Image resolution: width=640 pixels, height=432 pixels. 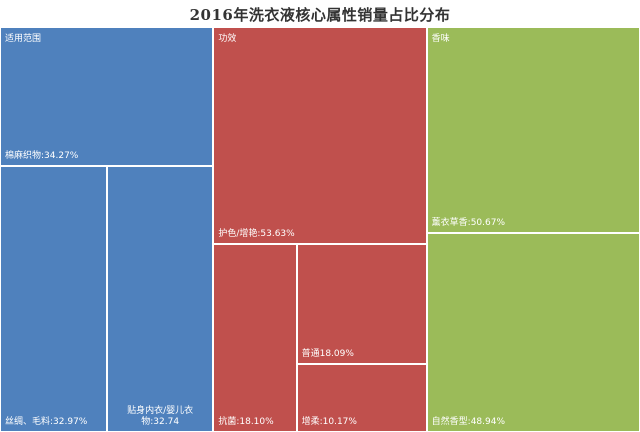 What do you see at coordinates (327, 354) in the screenshot?
I see `treemap-cell-label: 普通18.09%` at bounding box center [327, 354].